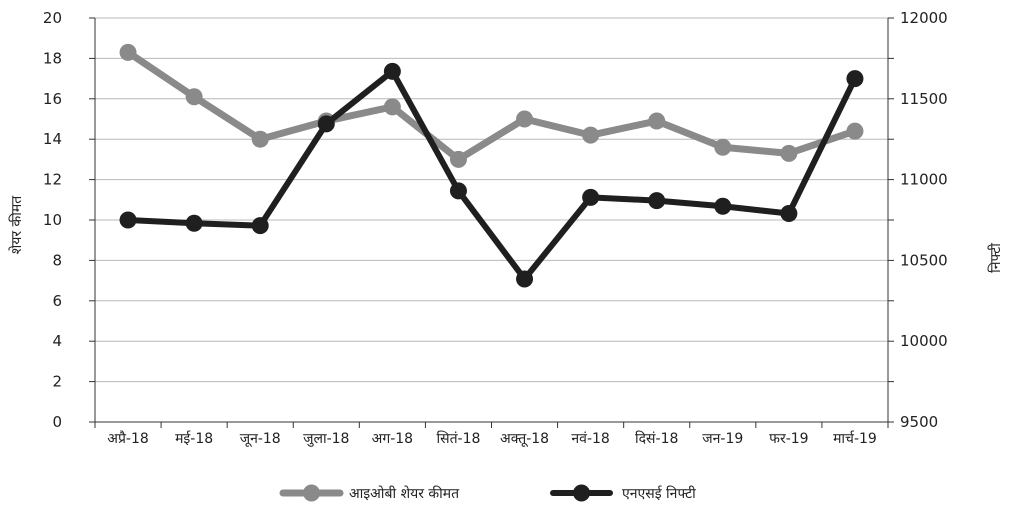 This screenshot has height=507, width=1013. Describe the element at coordinates (524, 439) in the screenshot. I see `x-tick-label: अक्तू-18` at that location.